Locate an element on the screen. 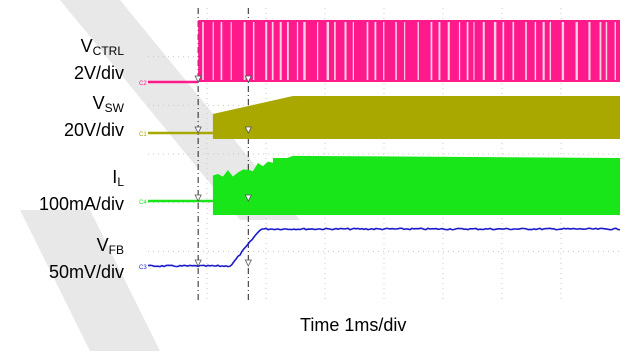 The image size is (624, 351). trace-fb is located at coordinates (384, 247).